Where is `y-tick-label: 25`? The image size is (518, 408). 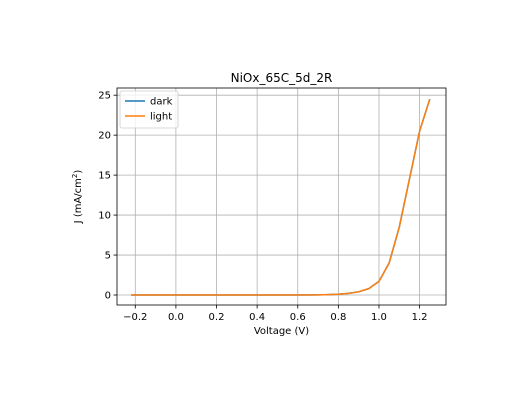 y-tick-label: 25 is located at coordinates (104, 96).